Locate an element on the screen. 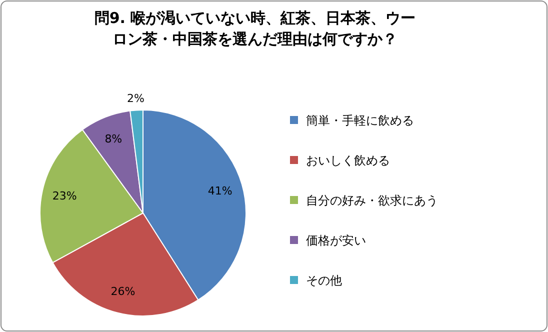 The height and width of the screenshot is (332, 548). data-label: 26% is located at coordinates (123, 291).